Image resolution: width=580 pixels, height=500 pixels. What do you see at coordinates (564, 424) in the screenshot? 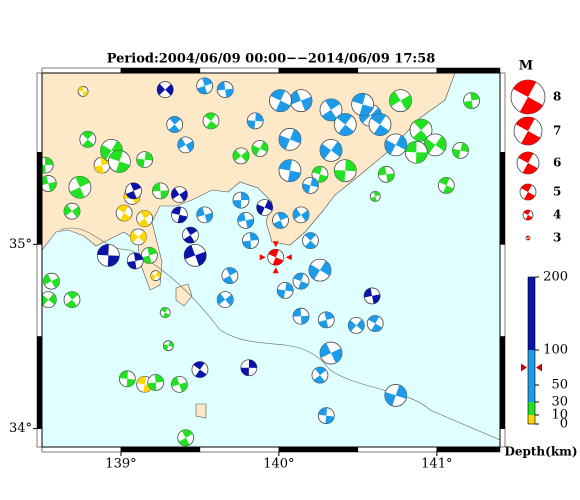
I see `colorbar-label: 0` at bounding box center [564, 424].